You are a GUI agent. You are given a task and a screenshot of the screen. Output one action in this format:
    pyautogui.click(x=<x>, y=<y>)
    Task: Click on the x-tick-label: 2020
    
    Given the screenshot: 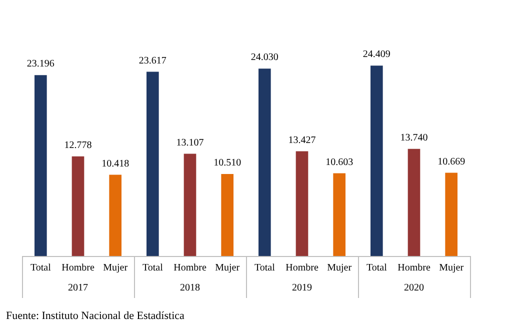 What is the action you would take?
    pyautogui.click(x=414, y=288)
    